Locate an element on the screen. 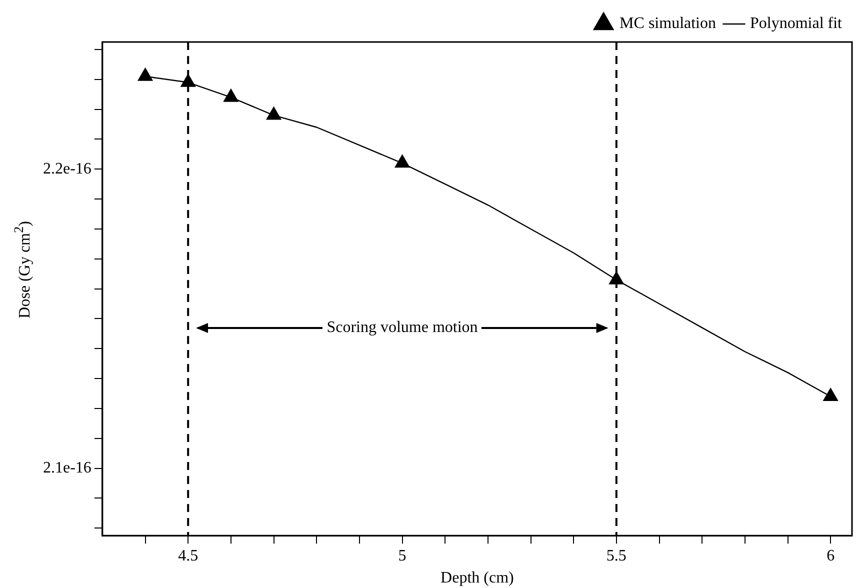  legend-label: MC simulation is located at coordinates (668, 23).